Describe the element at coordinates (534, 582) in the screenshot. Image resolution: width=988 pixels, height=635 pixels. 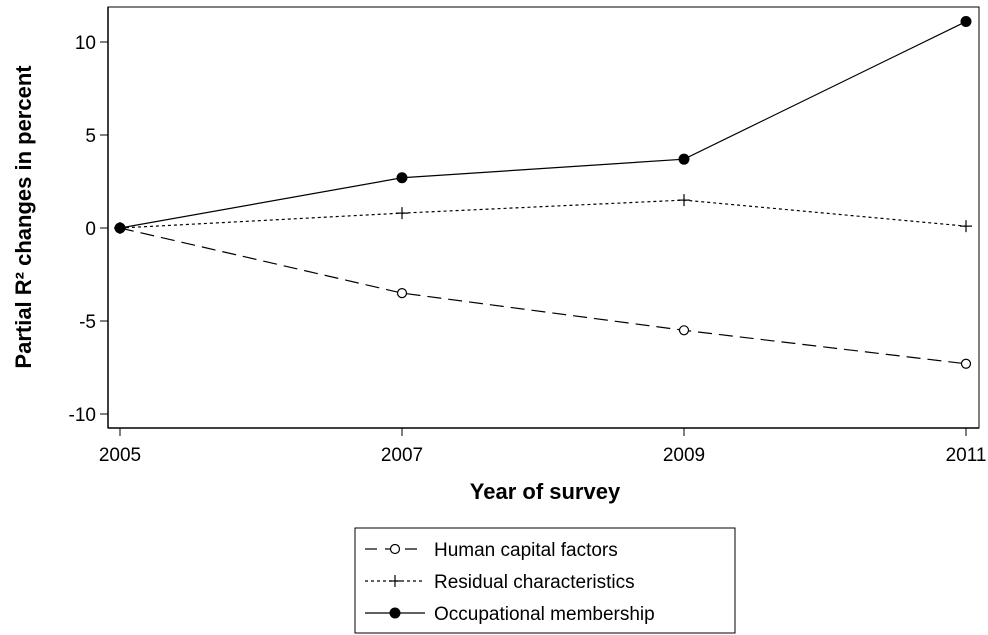
I see `legend-label: Residual characteristics` at that location.